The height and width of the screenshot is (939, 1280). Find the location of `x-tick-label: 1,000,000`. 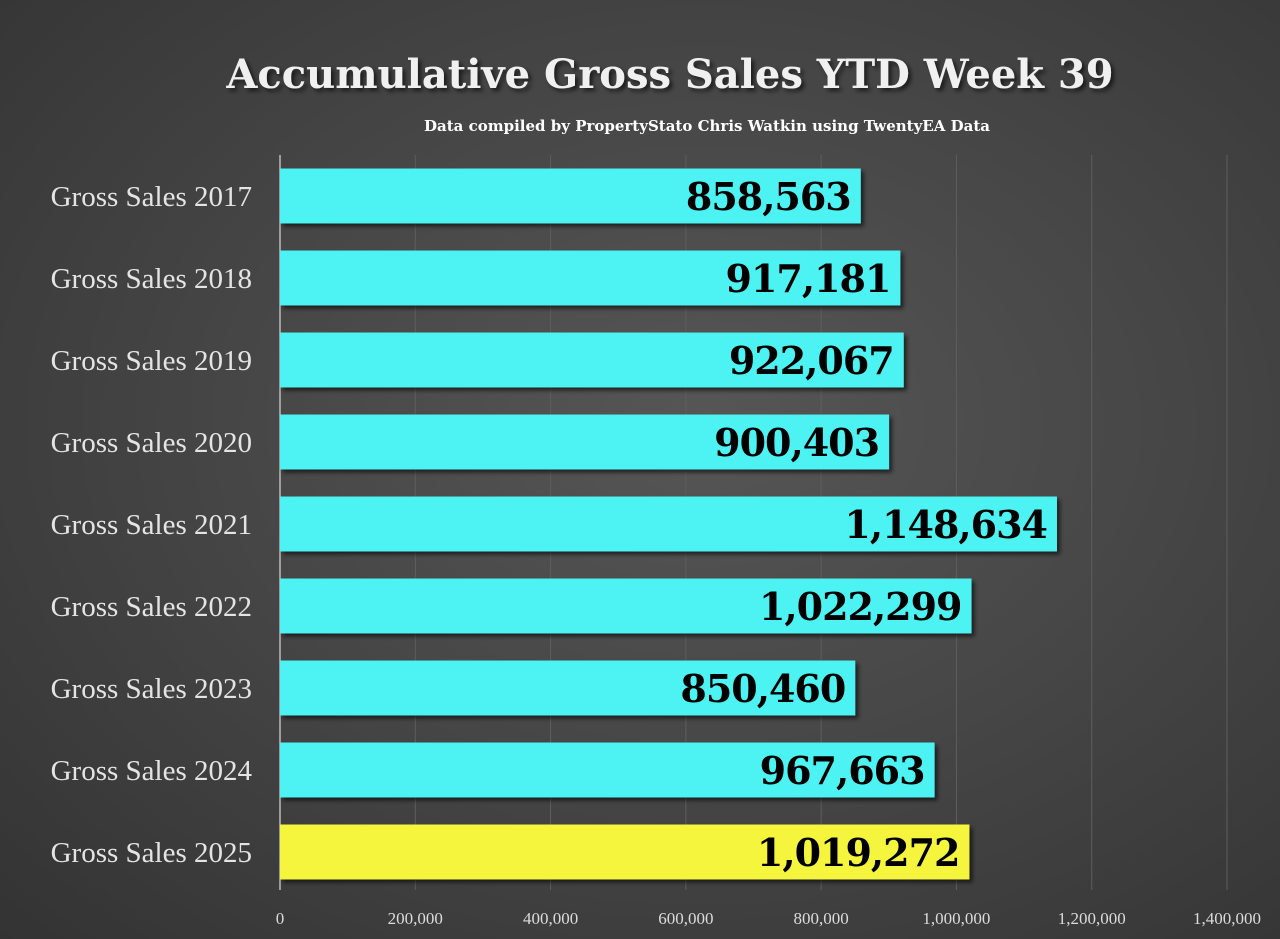

x-tick-label: 1,000,000 is located at coordinates (956, 918).